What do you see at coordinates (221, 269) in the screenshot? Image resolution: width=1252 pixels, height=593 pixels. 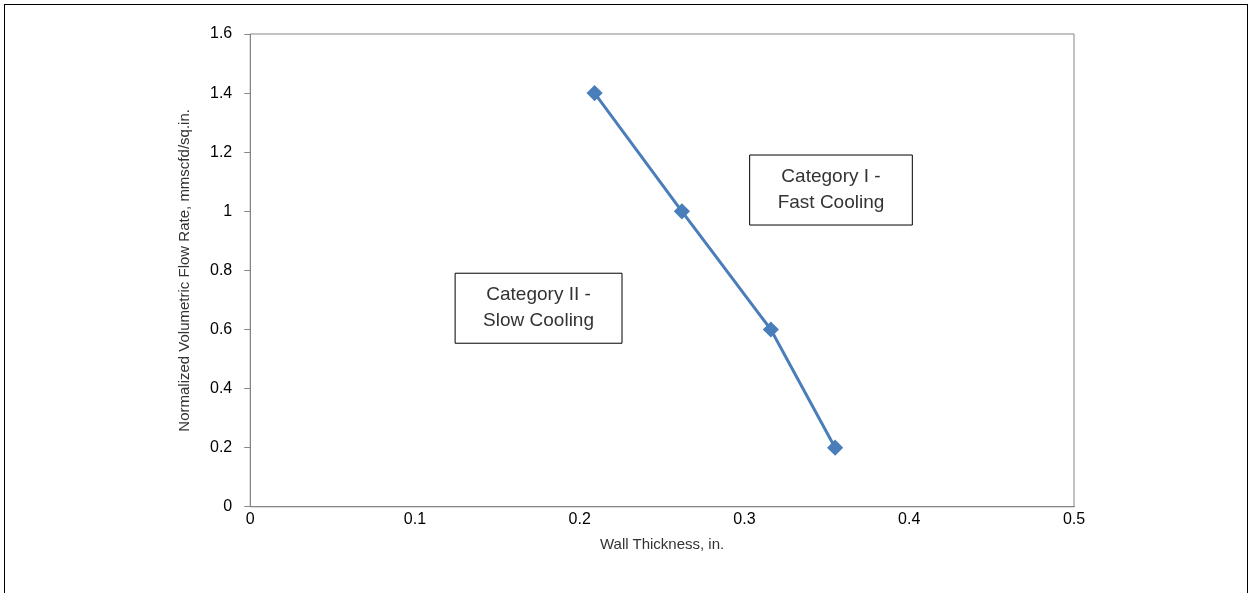 I see `y-tick-label: 0.8` at bounding box center [221, 269].